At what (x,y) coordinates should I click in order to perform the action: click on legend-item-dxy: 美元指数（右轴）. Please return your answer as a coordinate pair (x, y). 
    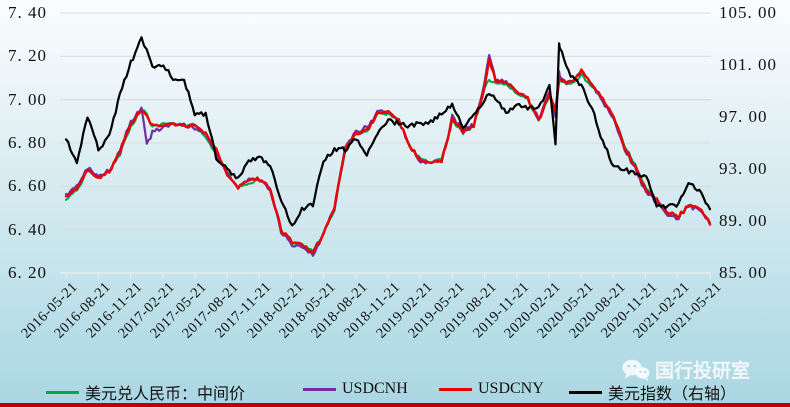
    Looking at the image, I should click on (652, 392).